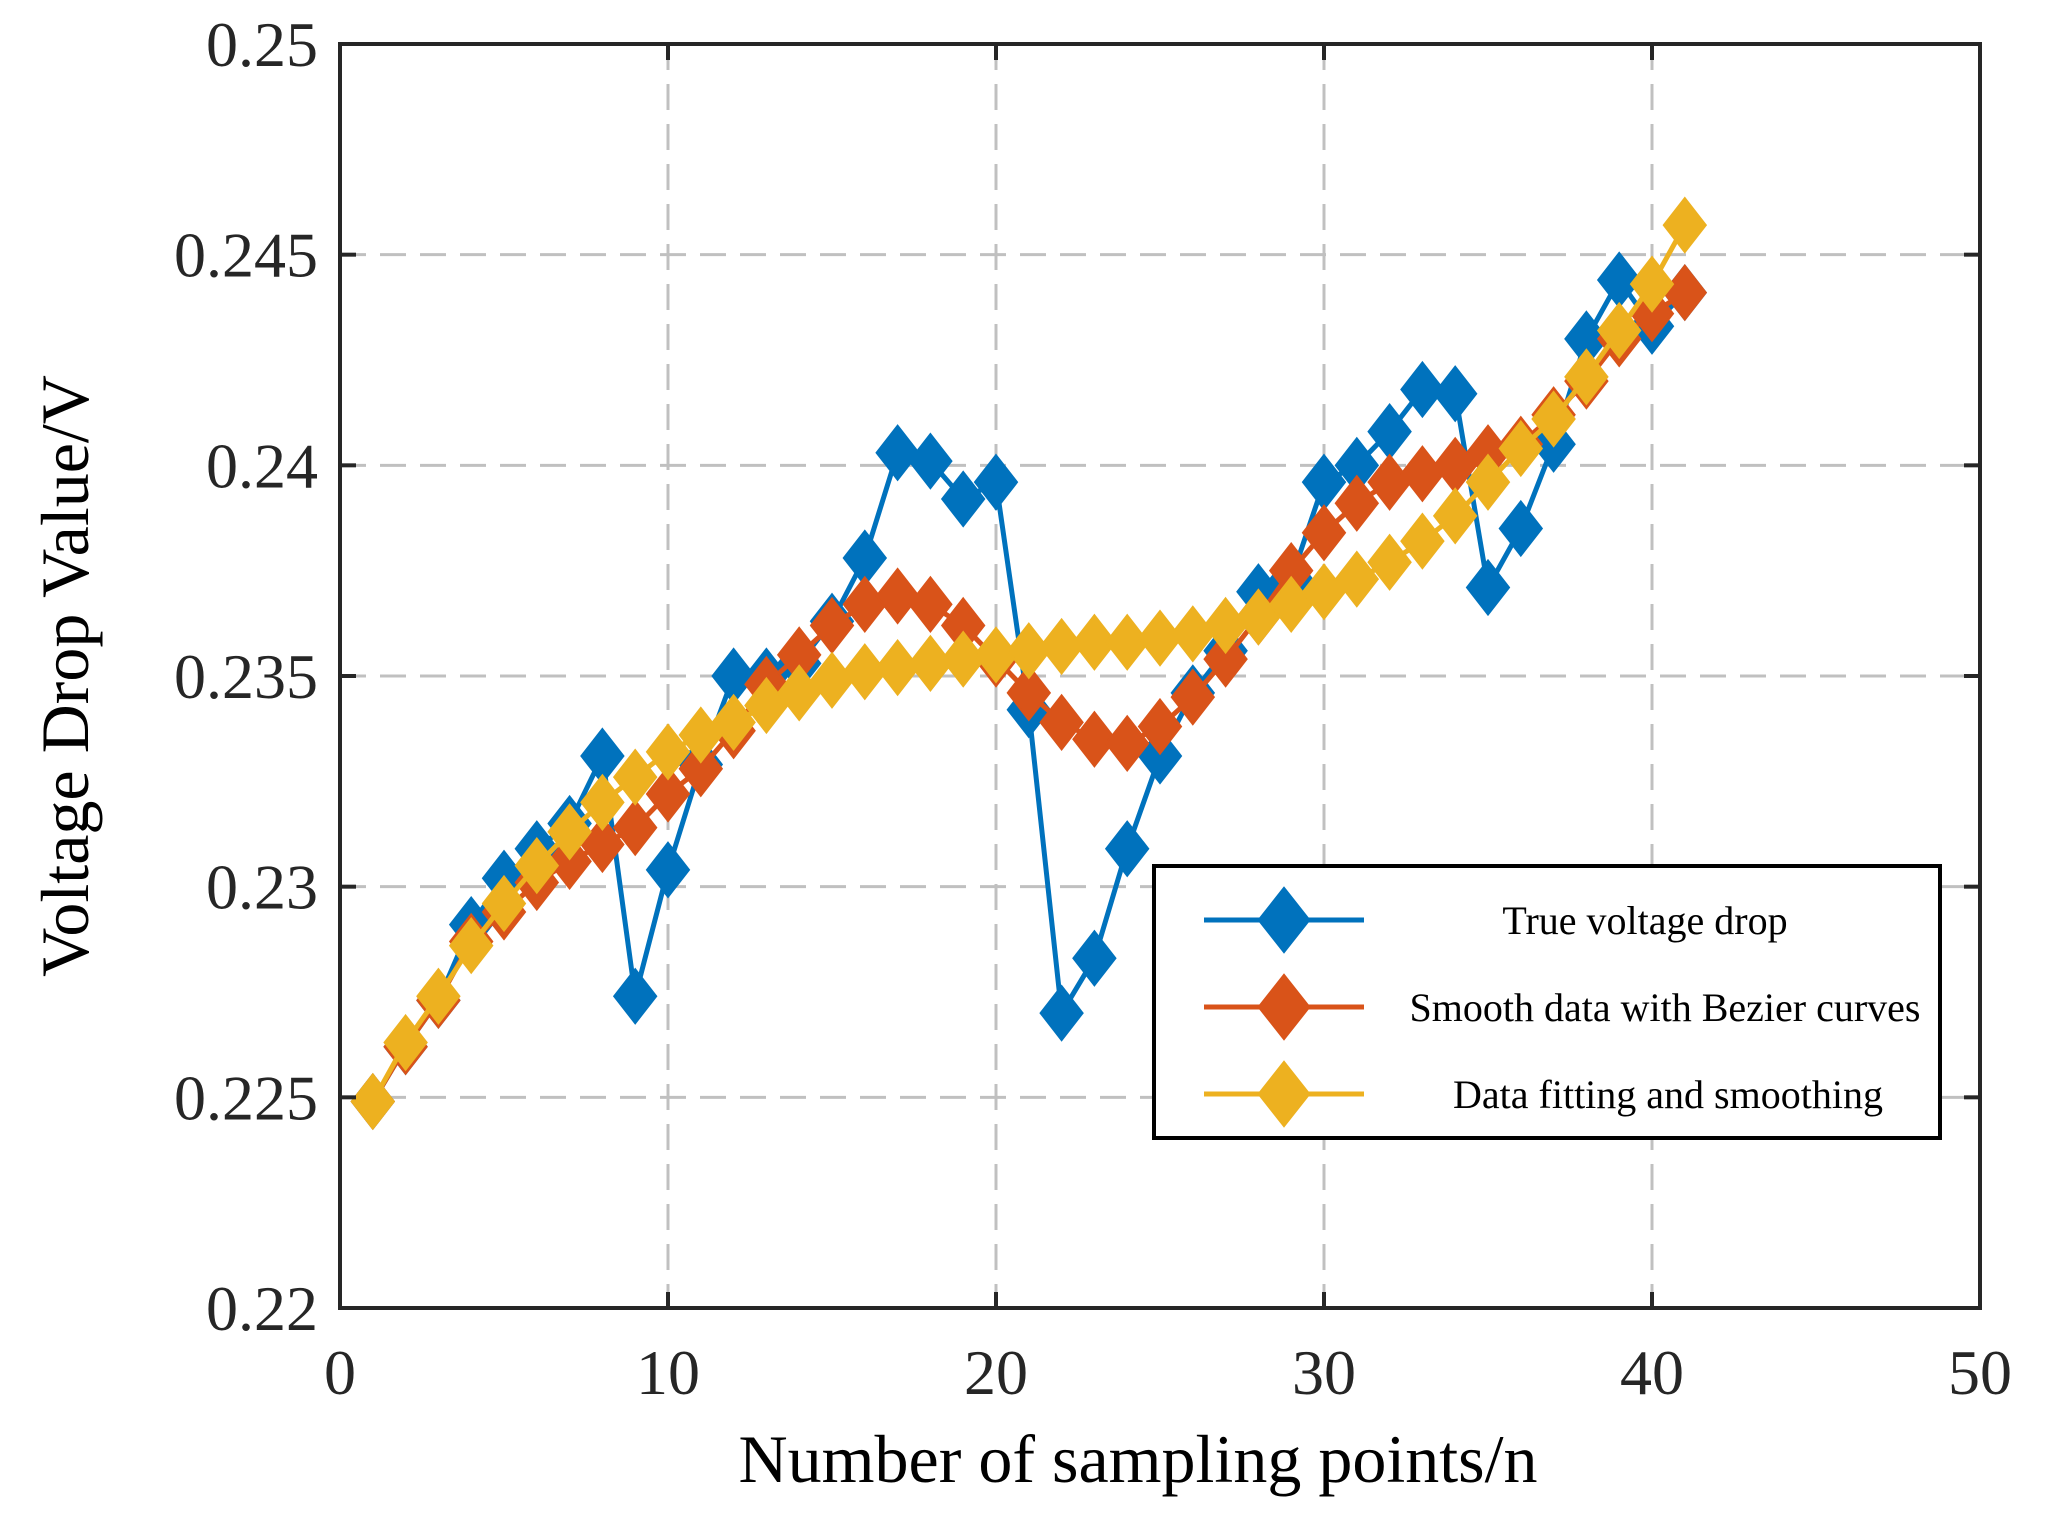 This screenshot has width=2051, height=1520. Describe the element at coordinates (1644, 920) in the screenshot. I see `legend-label: True voltage drop` at that location.